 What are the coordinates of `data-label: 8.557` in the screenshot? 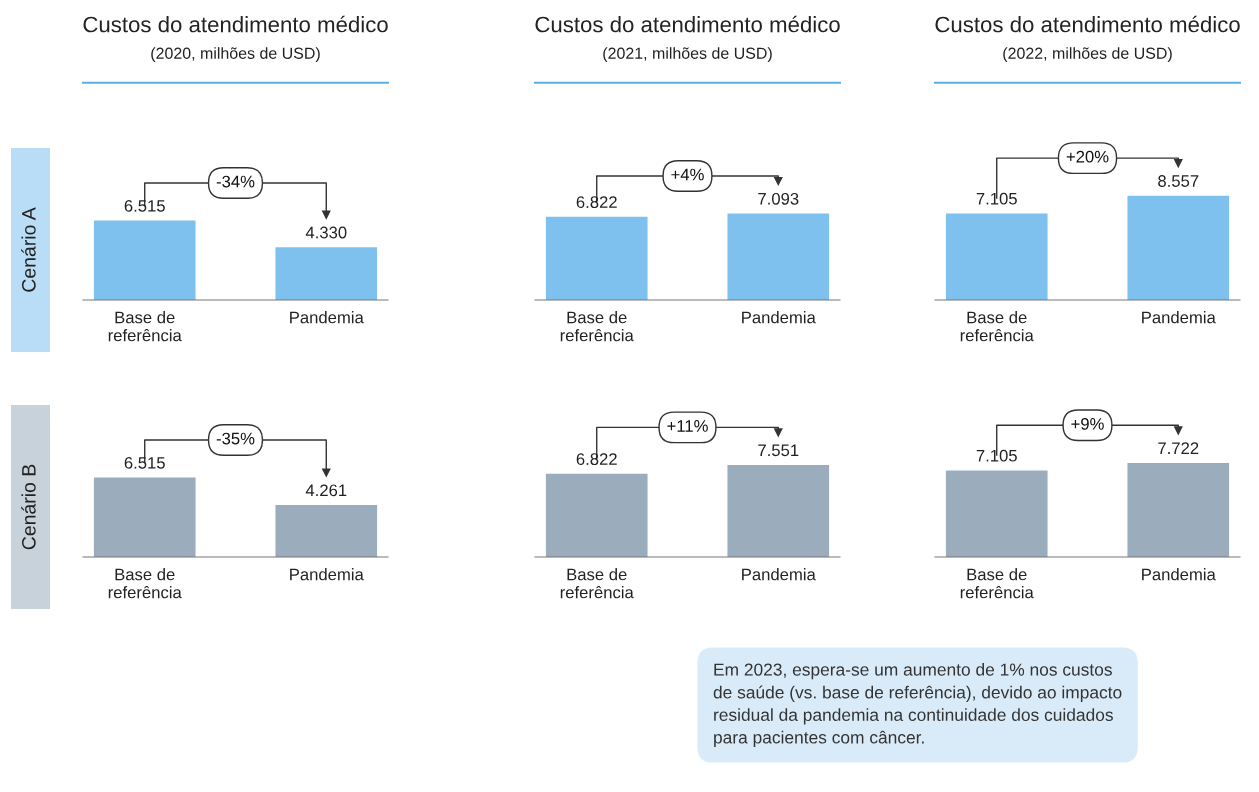 It's located at (1178, 181).